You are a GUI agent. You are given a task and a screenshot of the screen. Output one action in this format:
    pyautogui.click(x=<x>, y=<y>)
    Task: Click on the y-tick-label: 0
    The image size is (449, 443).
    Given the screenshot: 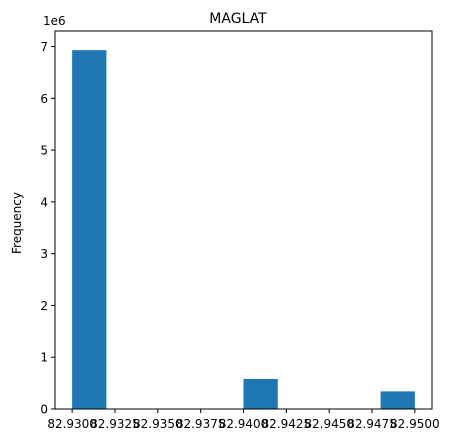 What is the action you would take?
    pyautogui.click(x=44, y=410)
    